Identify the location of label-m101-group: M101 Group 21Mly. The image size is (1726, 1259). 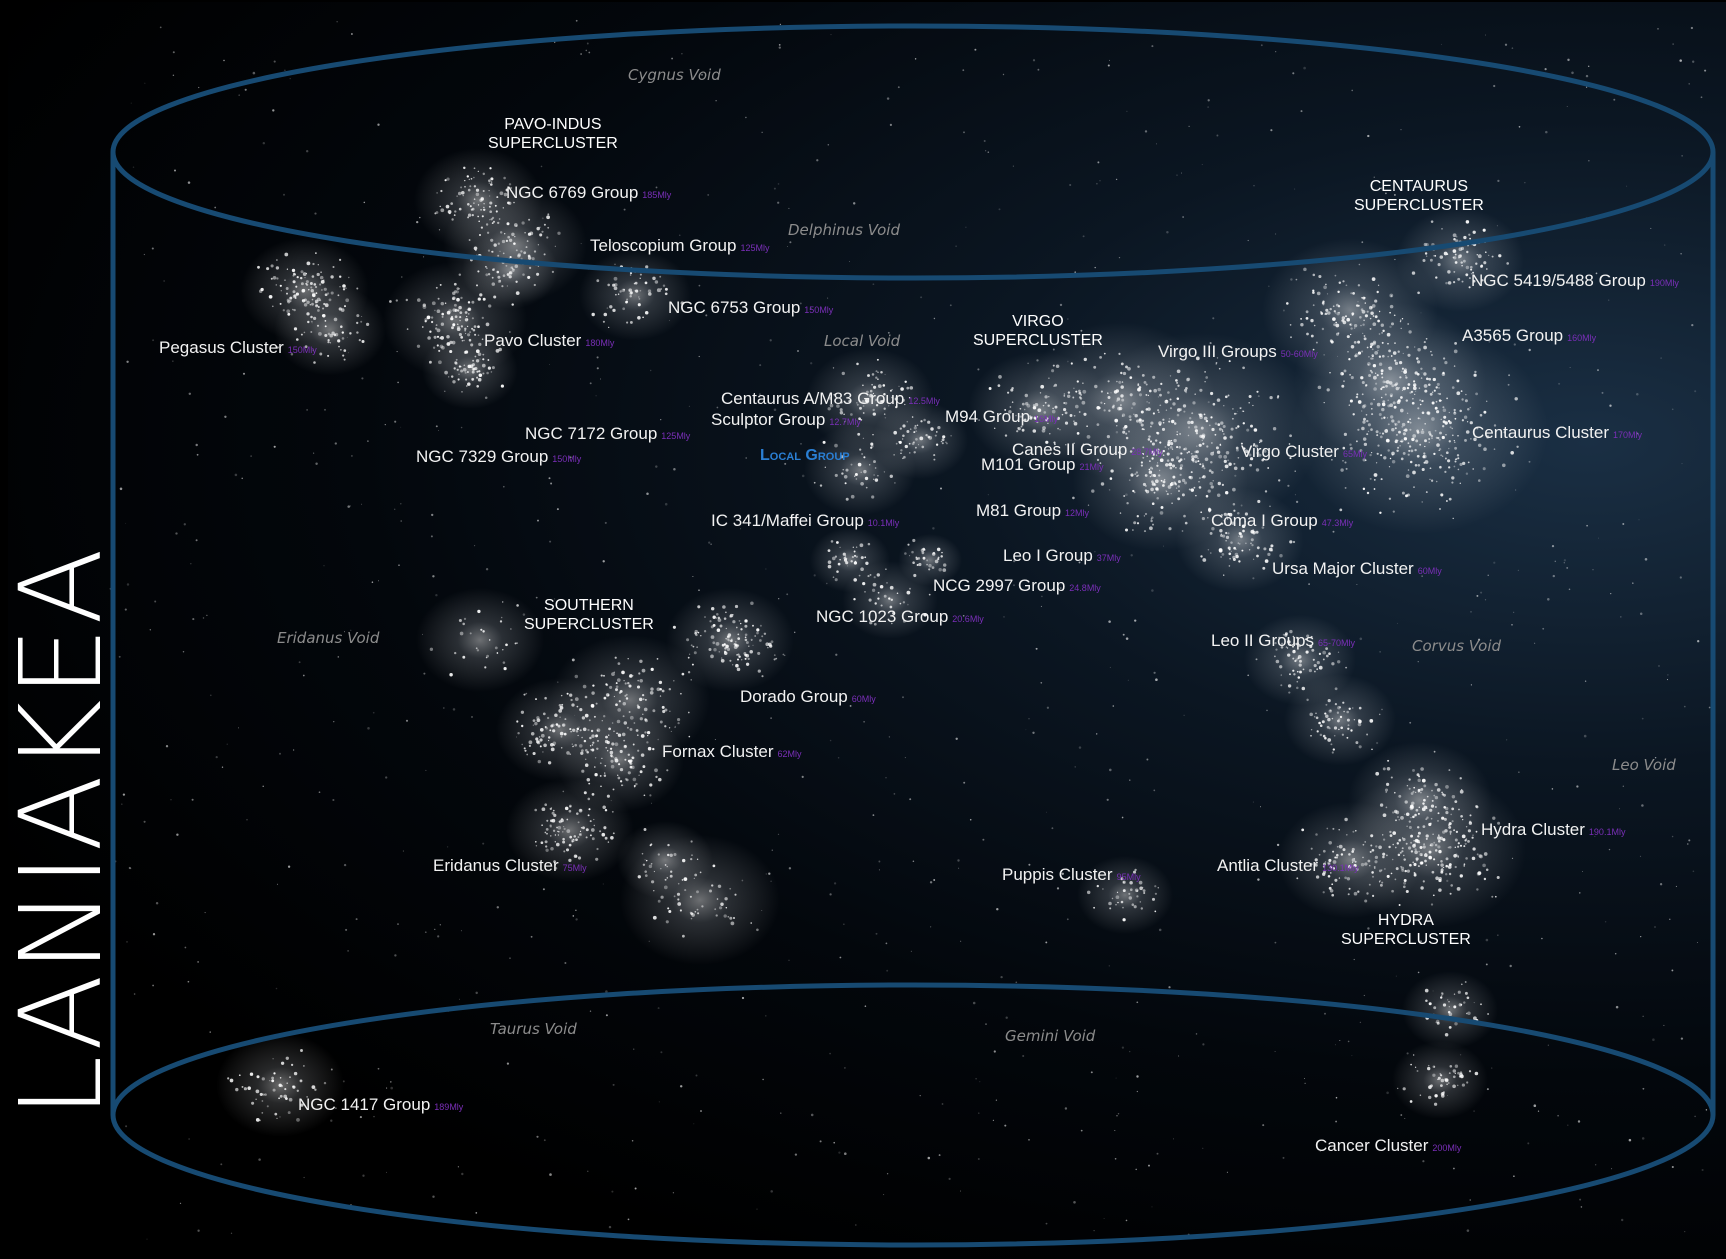
(1042, 464).